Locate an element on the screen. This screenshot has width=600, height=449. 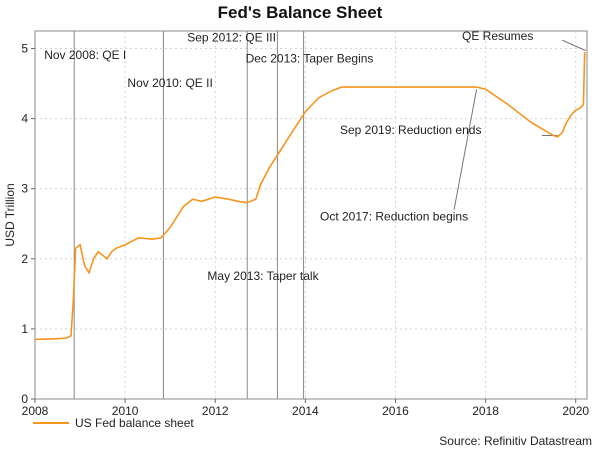
x-axis-ticks: 2008 2010 2012 2014 2016 2018 2020 is located at coordinates (305, 408).